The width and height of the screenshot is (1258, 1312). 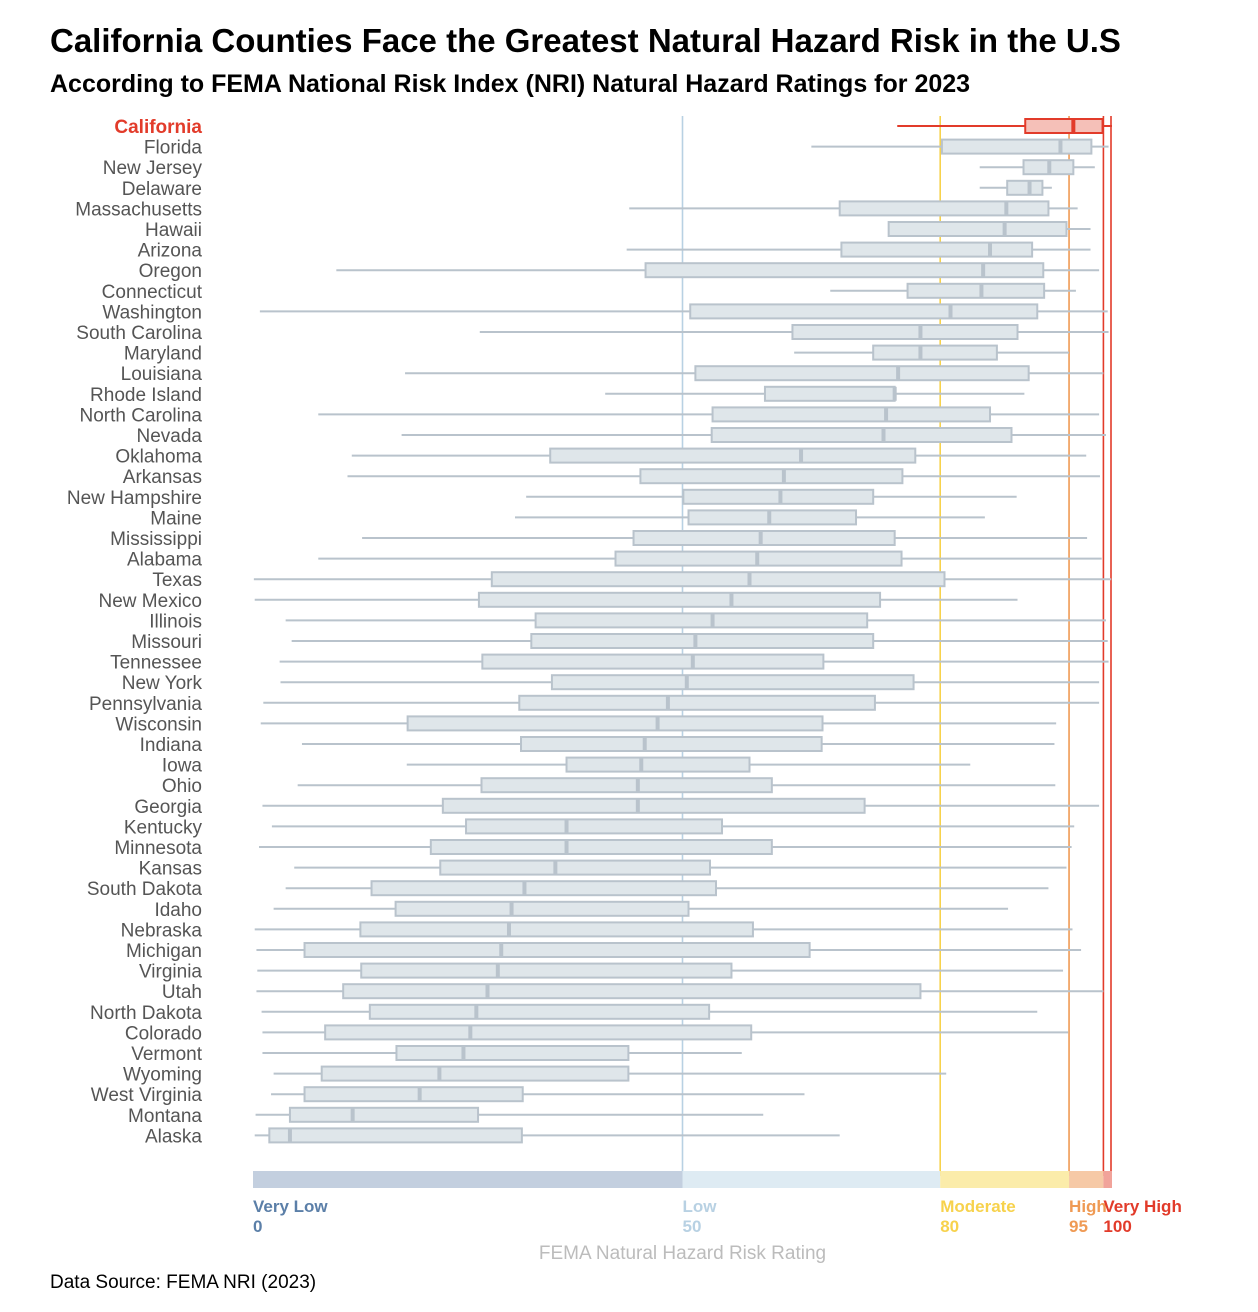 I want to click on state-row: Wisconsin, so click(x=586, y=724).